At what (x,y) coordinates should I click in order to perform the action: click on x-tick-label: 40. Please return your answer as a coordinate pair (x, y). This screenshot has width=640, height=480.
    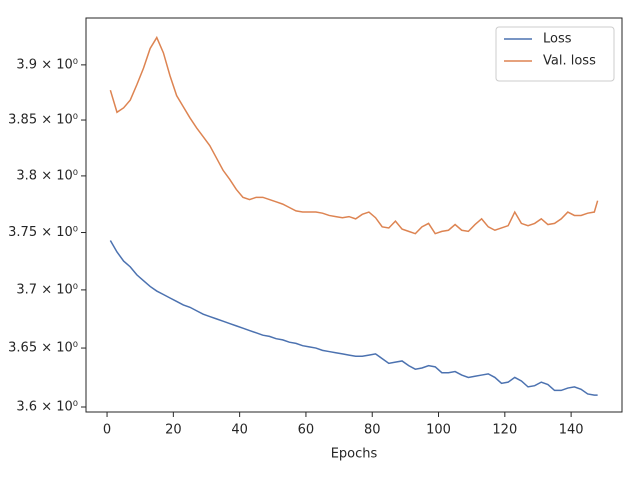
    Looking at the image, I should click on (239, 430).